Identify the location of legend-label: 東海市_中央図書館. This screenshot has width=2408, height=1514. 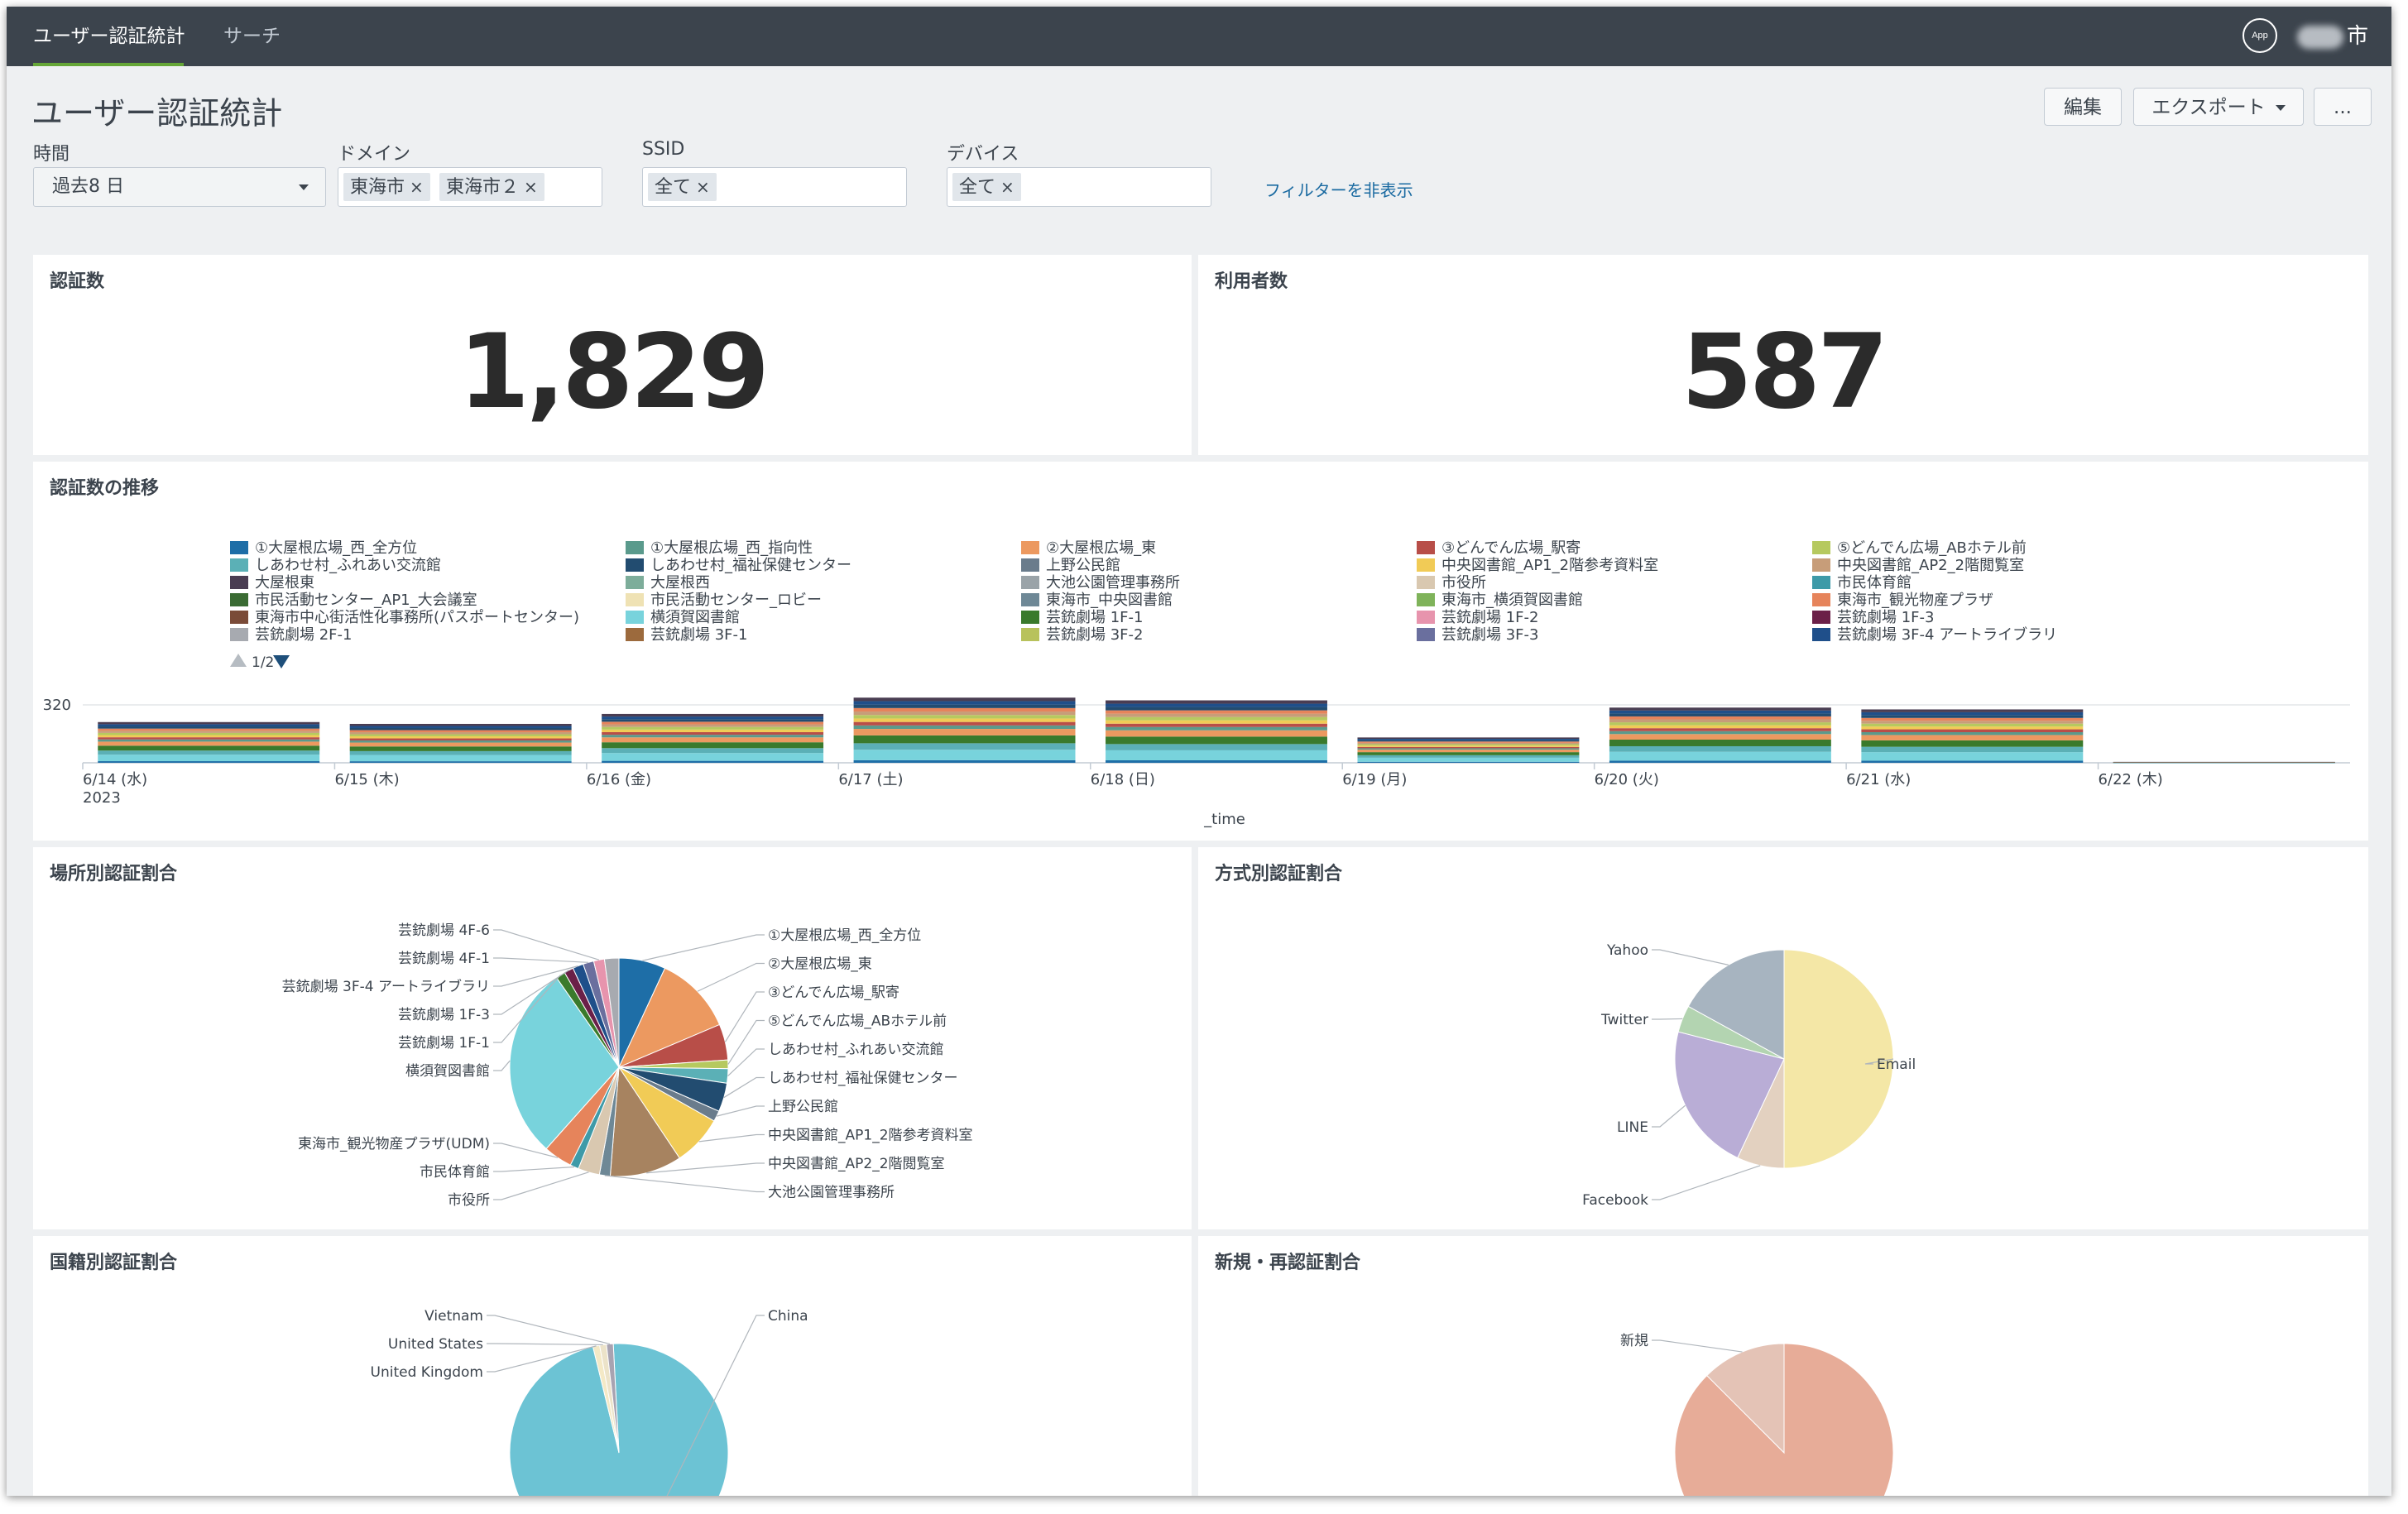
(1109, 600).